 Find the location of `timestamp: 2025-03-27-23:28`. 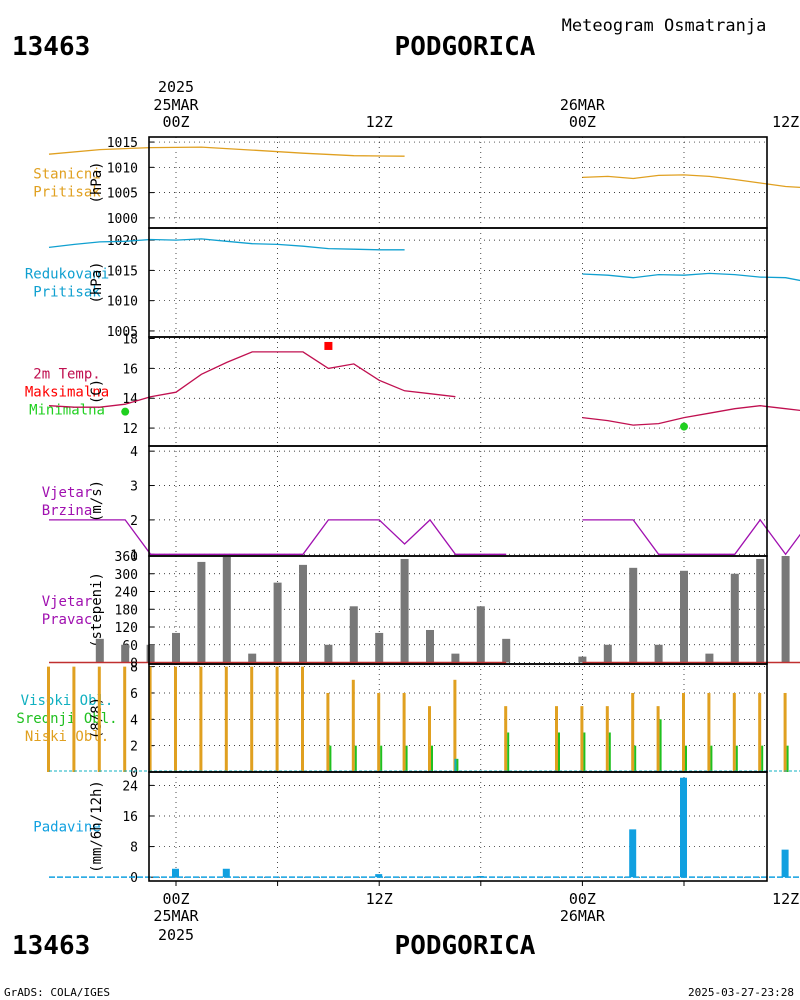

timestamp: 2025-03-27-23:28 is located at coordinates (741, 992).